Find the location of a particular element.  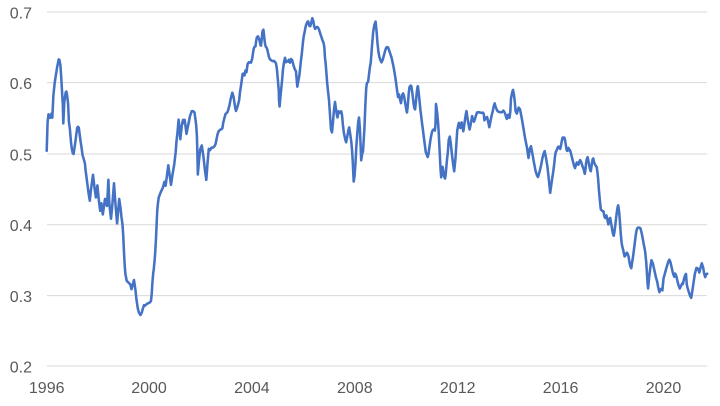

svg-text: 1996 is located at coordinates (47, 388).